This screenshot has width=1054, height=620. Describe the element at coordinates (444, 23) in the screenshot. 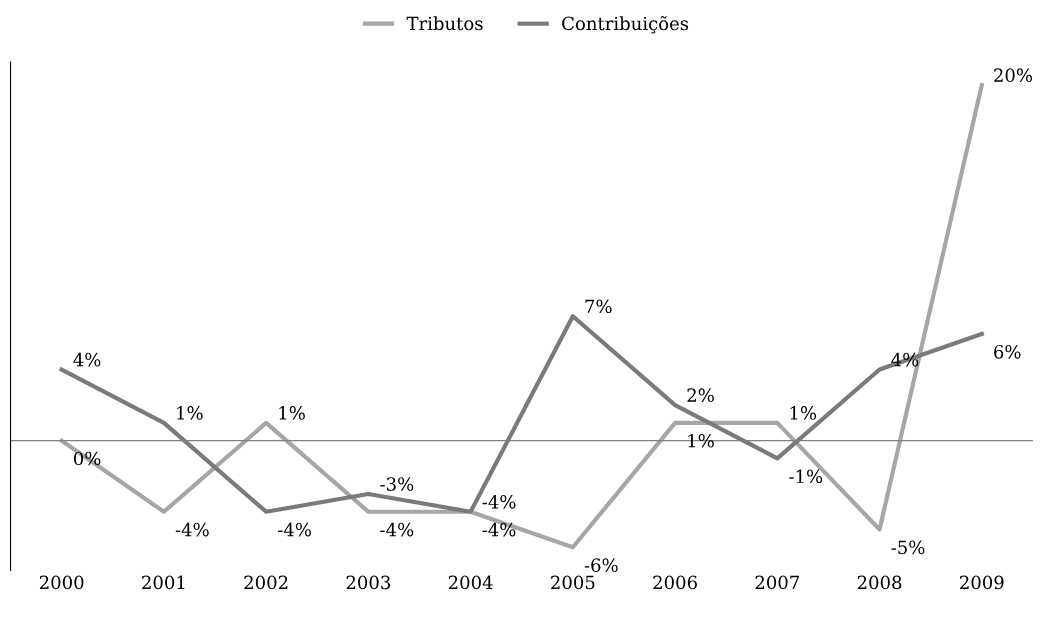

I see `legend-label: Tributos` at that location.